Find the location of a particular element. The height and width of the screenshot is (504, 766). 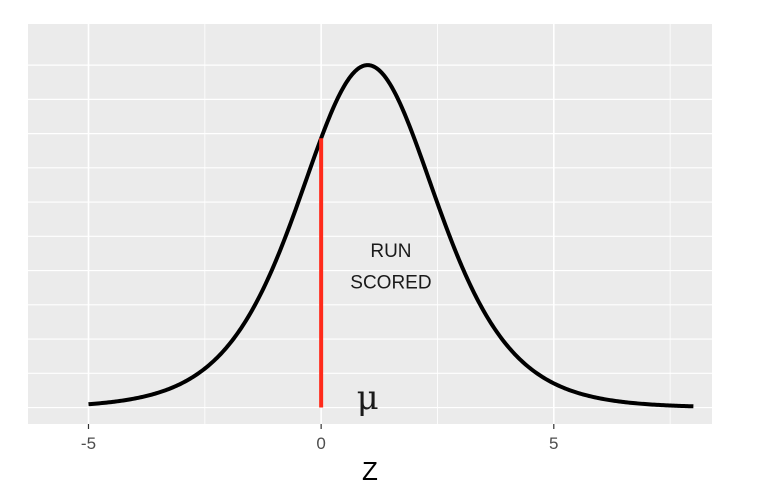

mu-label: μ is located at coordinates (368, 398).